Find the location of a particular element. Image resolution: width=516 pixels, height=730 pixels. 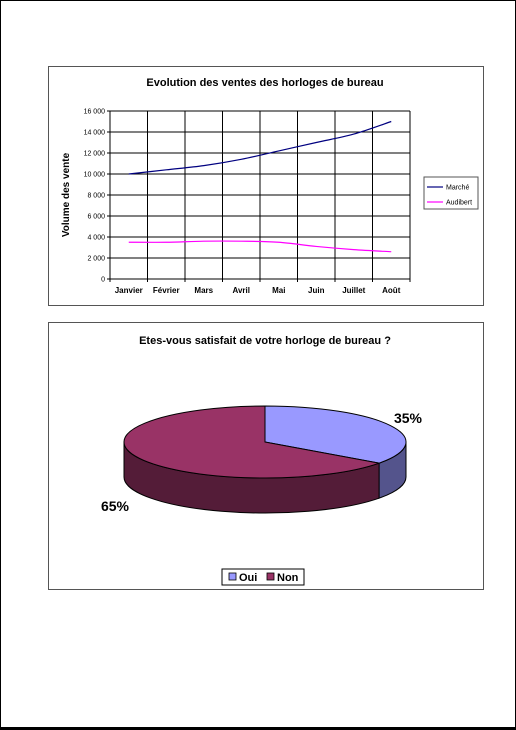

x-tick-label: Février is located at coordinates (166, 290).